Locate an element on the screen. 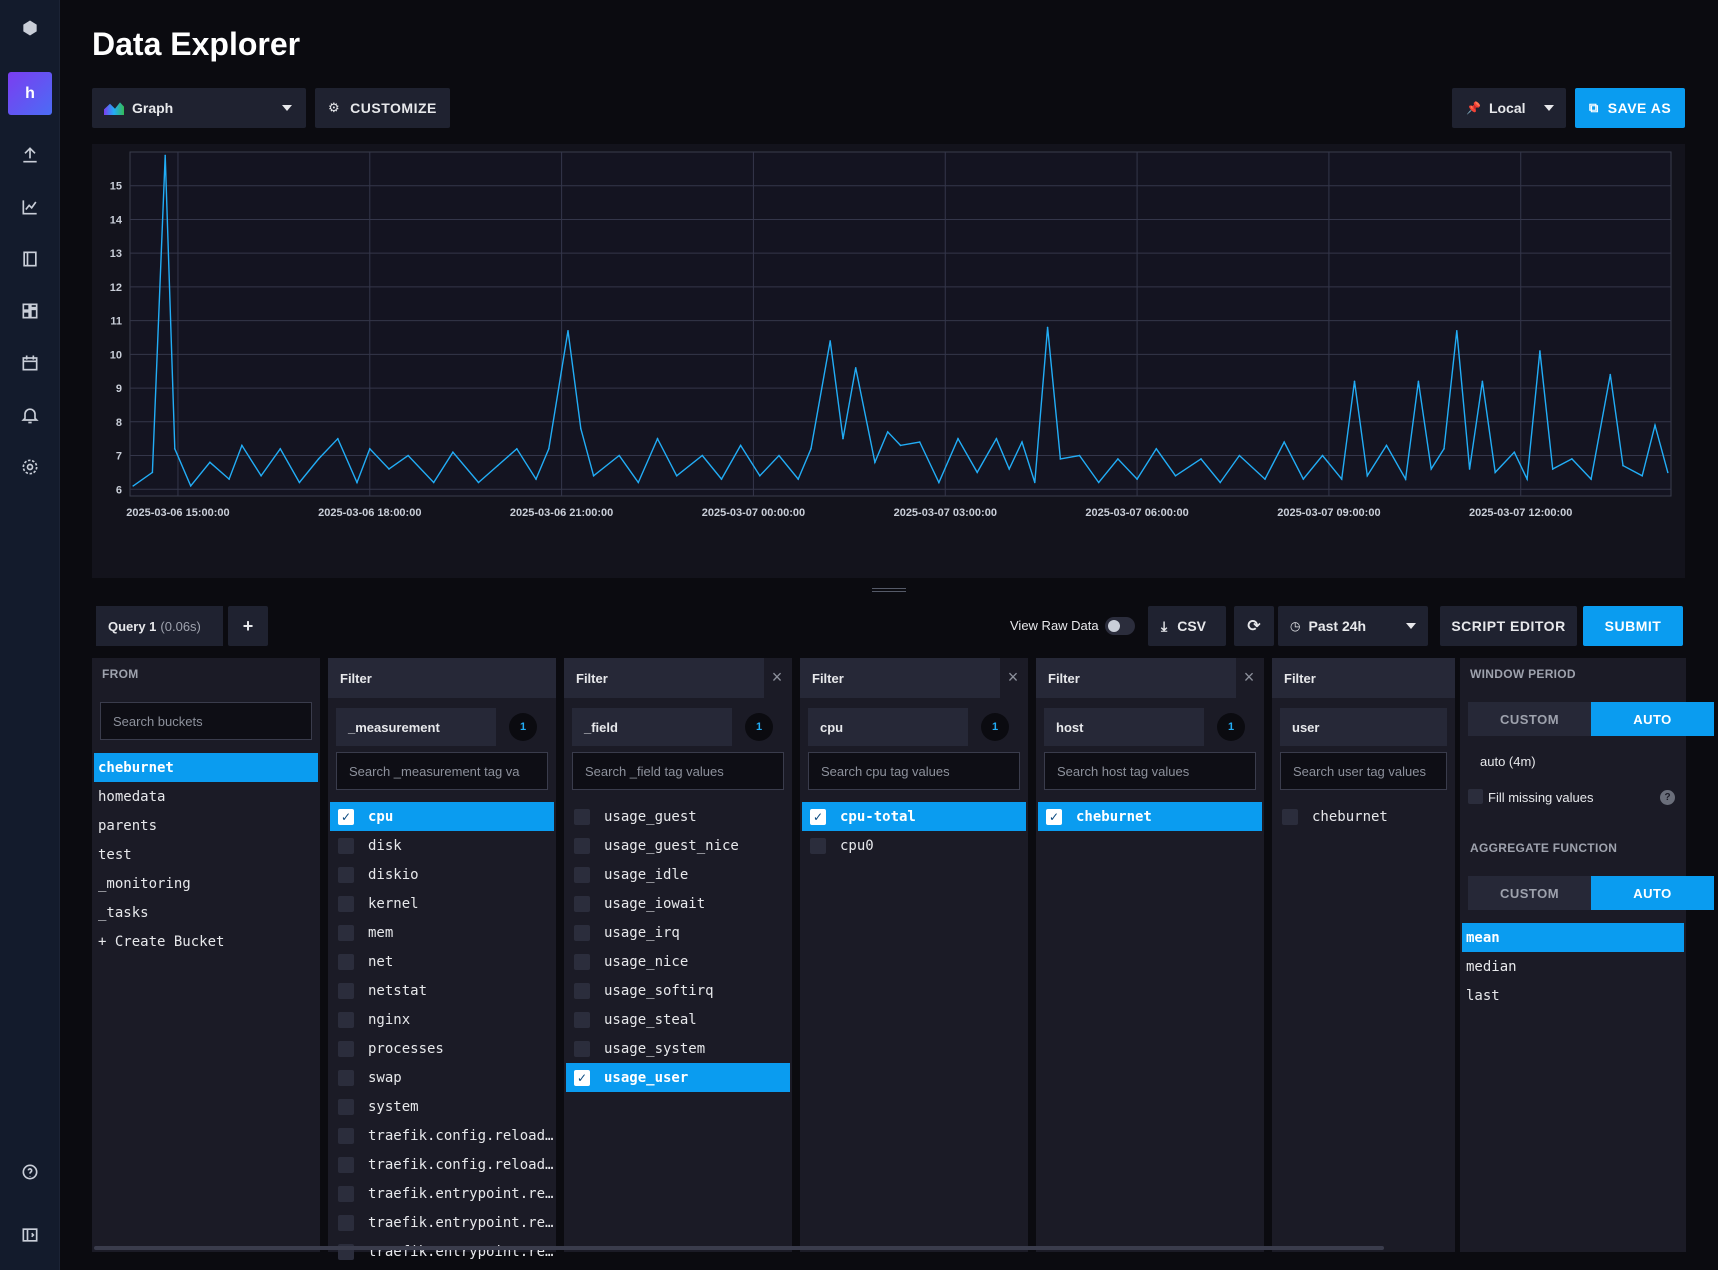 The image size is (1718, 1270). tag-search-input: Search cpu tag values is located at coordinates (914, 771).